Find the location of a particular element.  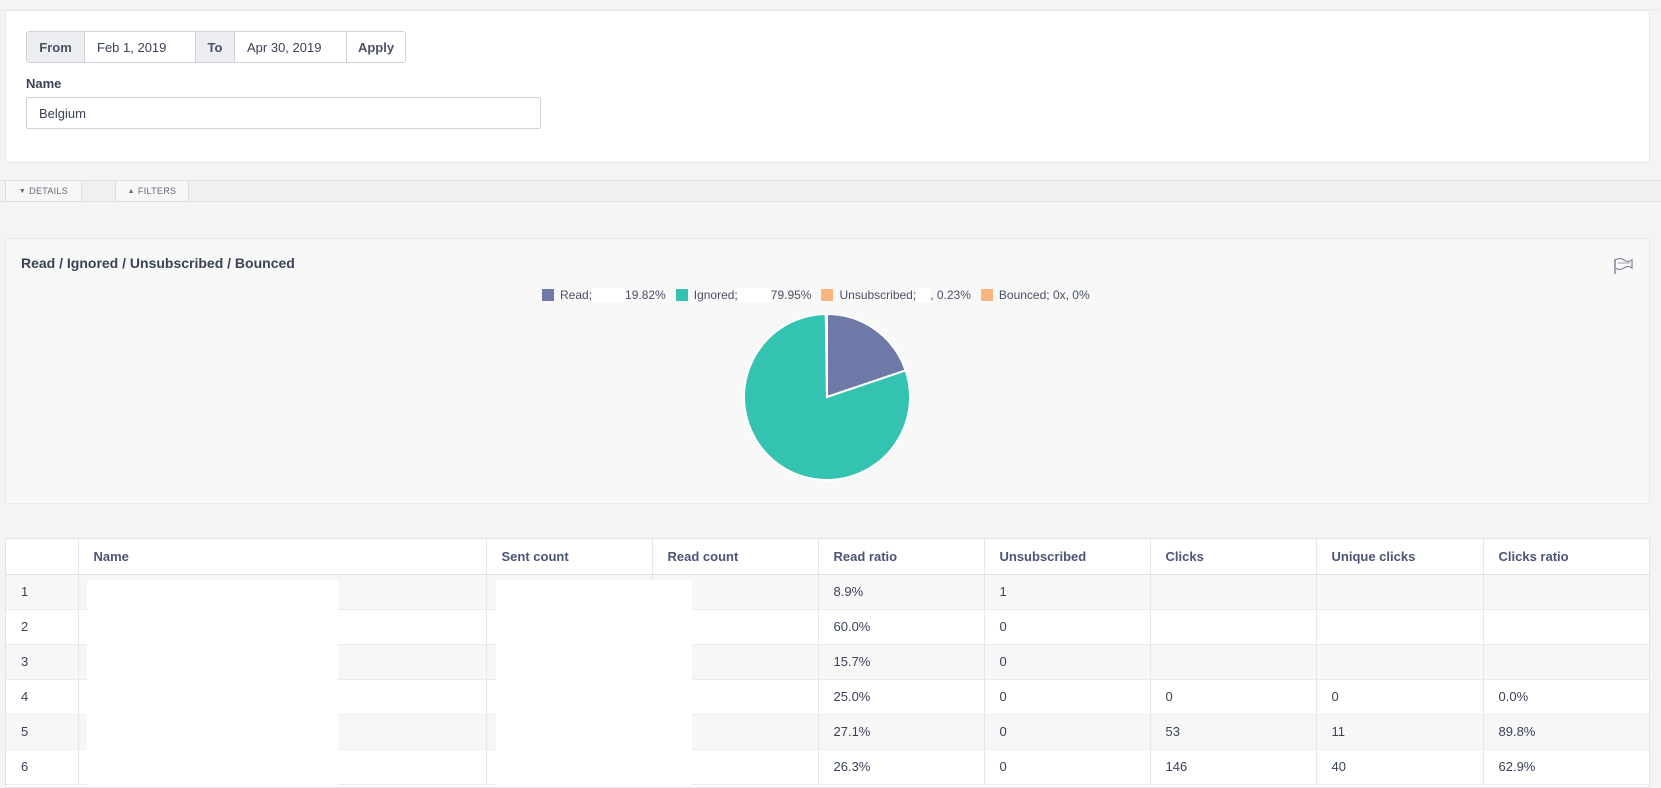

tab-filters-label: FILTERS is located at coordinates (157, 191).